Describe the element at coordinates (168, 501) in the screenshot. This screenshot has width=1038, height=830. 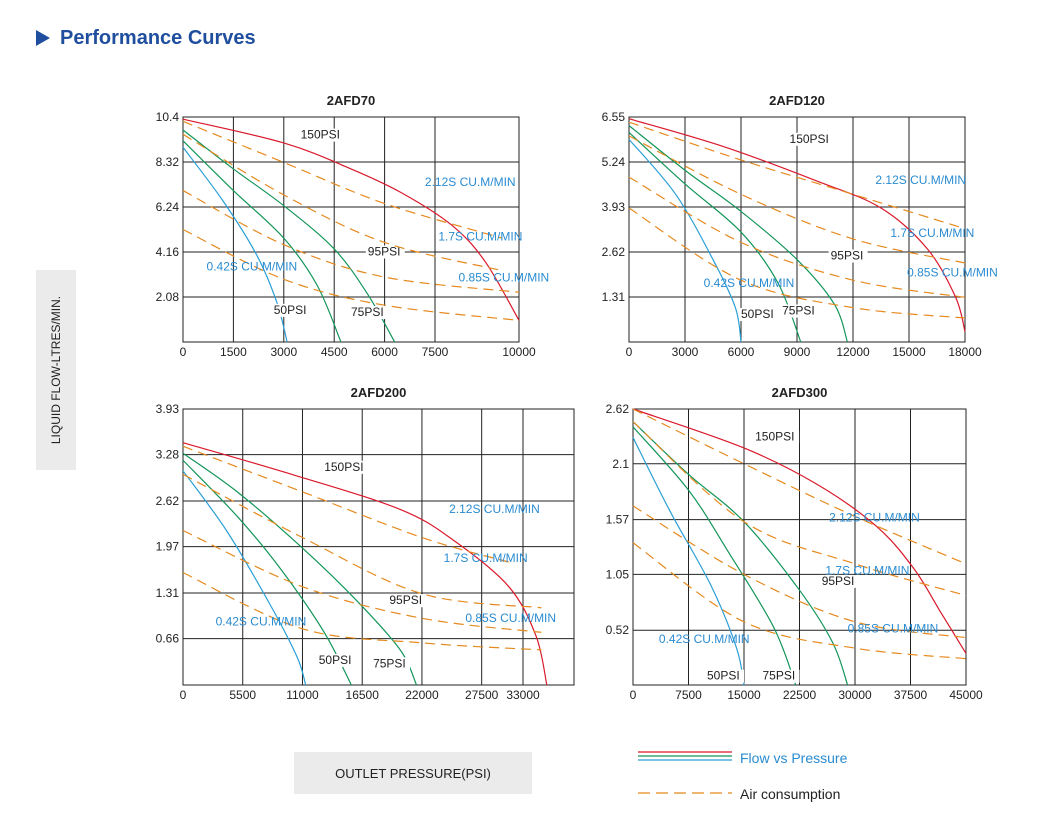
I see `y-tick-label: 2.62` at that location.